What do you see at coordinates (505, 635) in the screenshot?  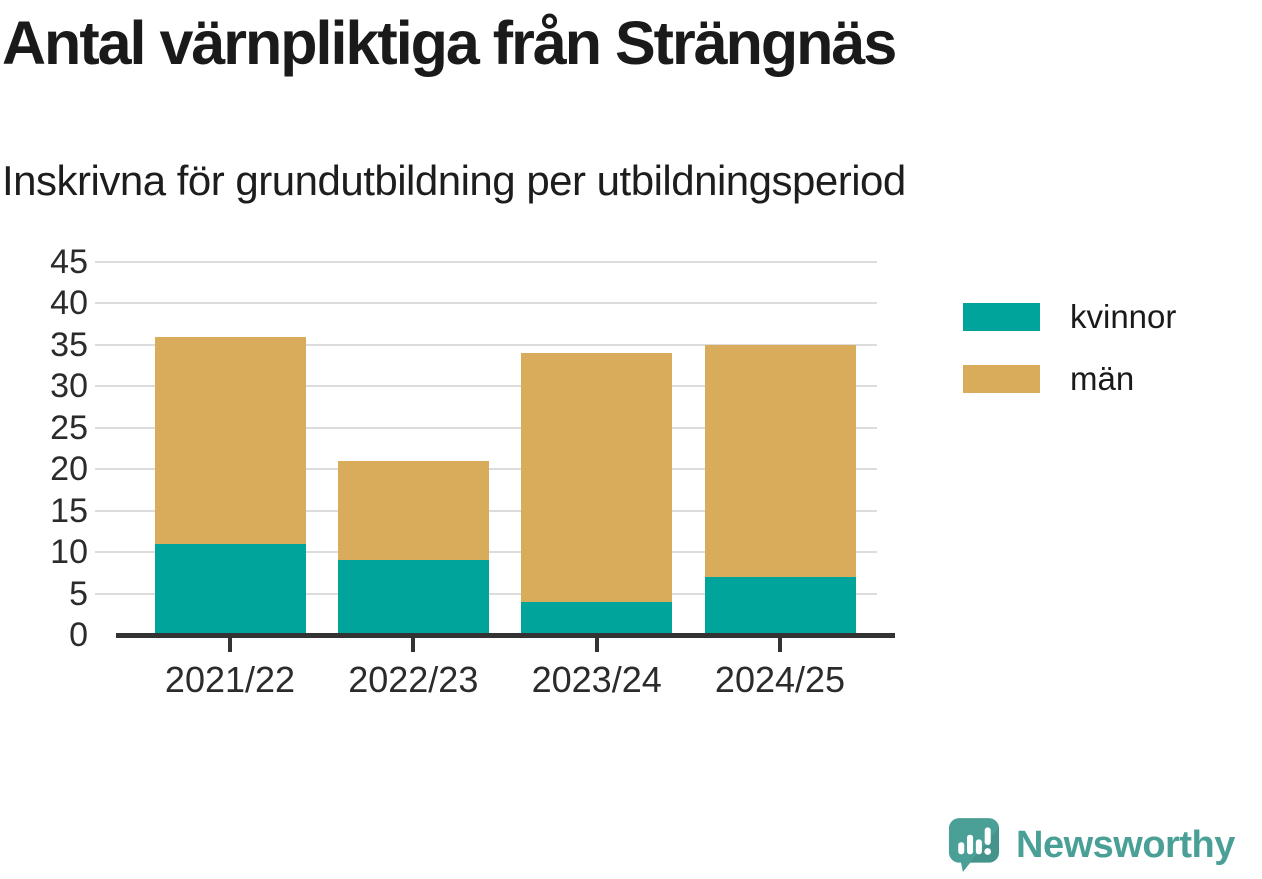 I see `x-axis-line` at bounding box center [505, 635].